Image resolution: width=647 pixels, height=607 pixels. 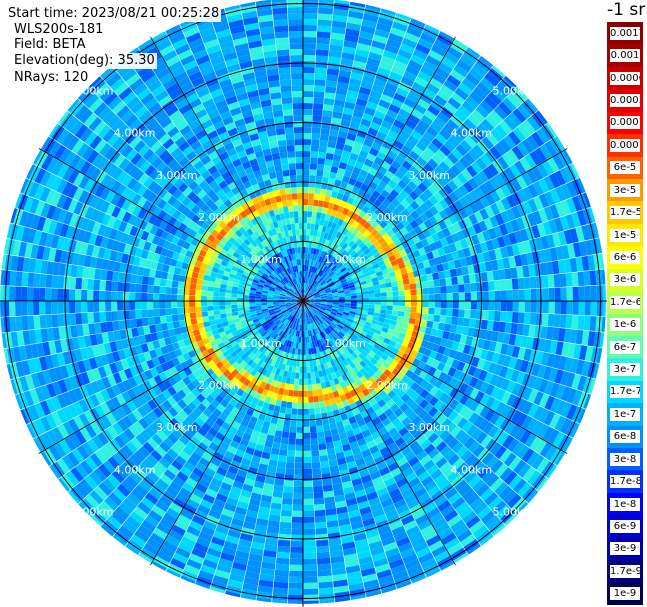 I want to click on colorbar-units: -1 sr, so click(x=626, y=10).